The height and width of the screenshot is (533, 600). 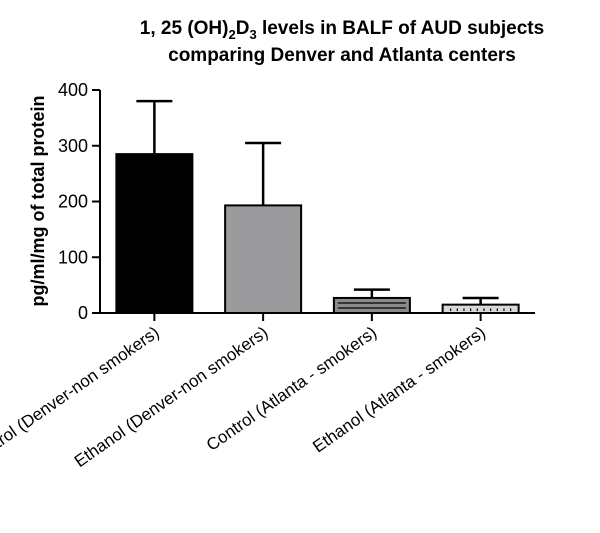 What do you see at coordinates (171, 397) in the screenshot?
I see `x-tick-label: Ethanol (Denver-non smokers)` at bounding box center [171, 397].